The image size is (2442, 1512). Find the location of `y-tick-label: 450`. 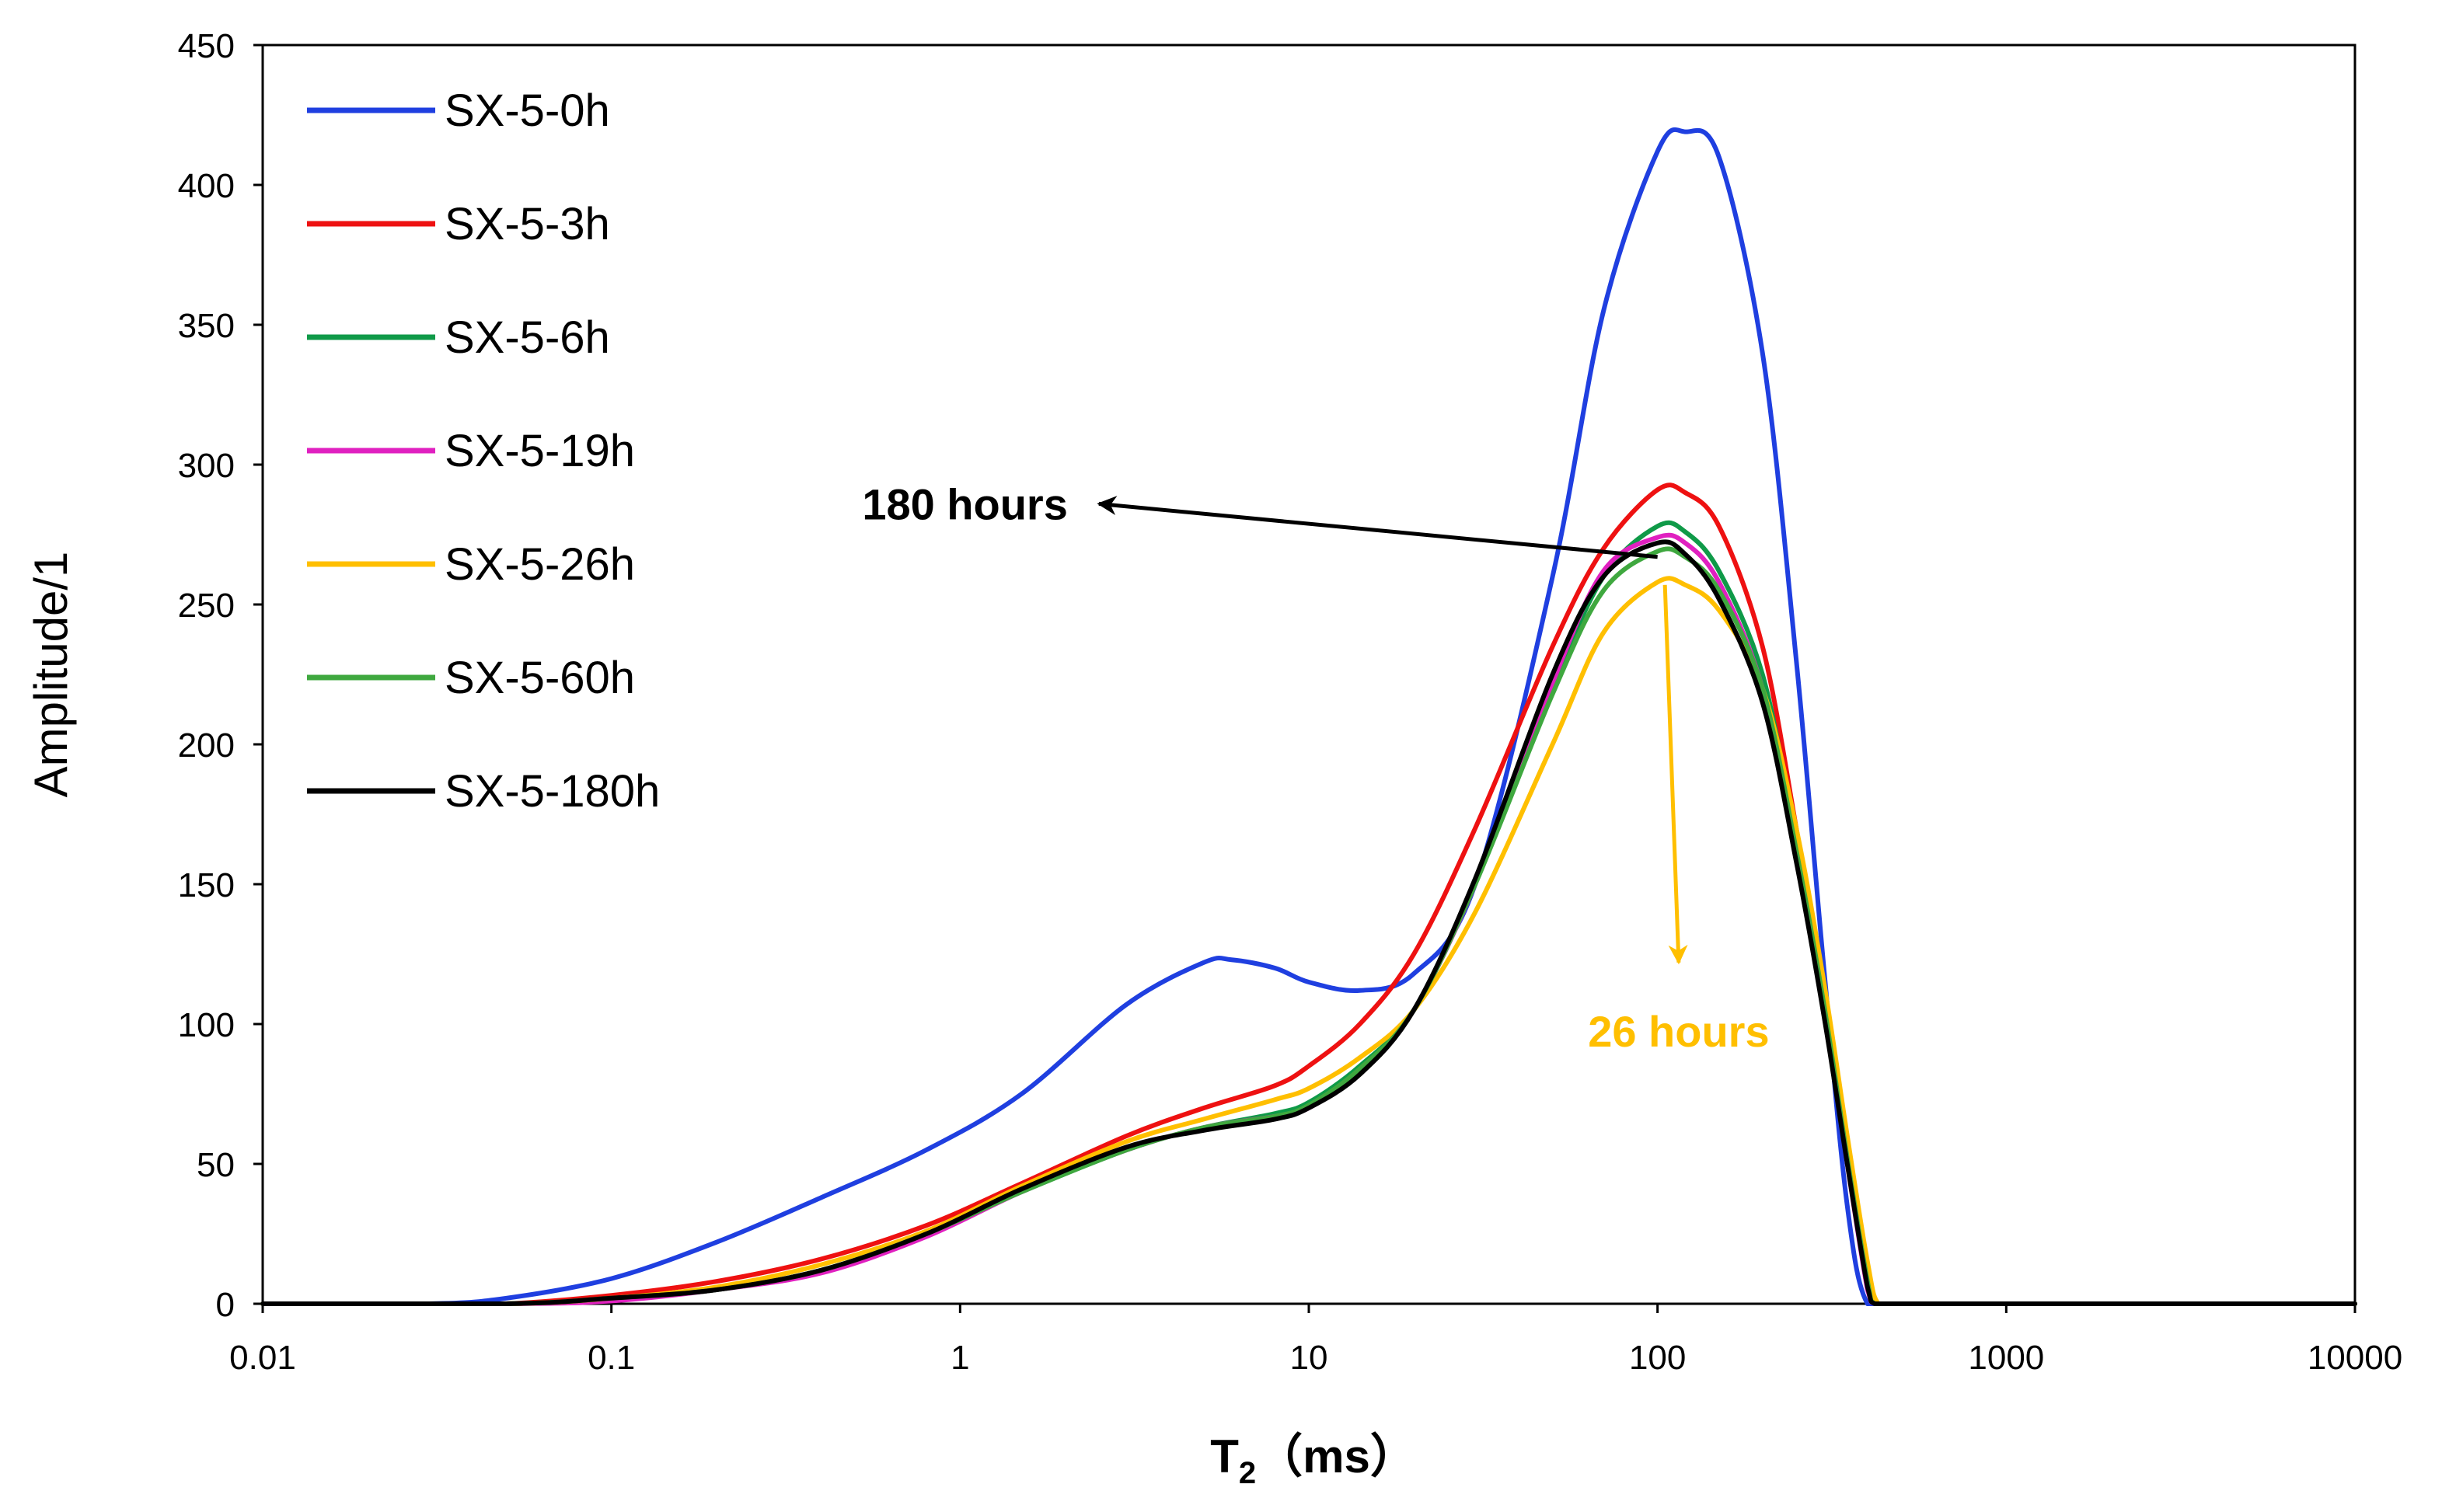

y-tick-label: 450 is located at coordinates (207, 46).